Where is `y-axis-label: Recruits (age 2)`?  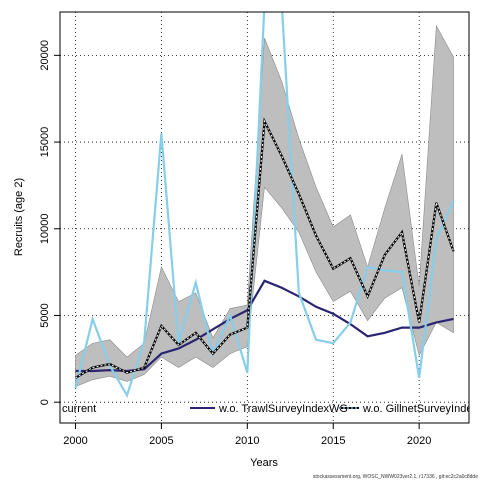
y-axis-label: Recruits (age 2) is located at coordinates (19, 217).